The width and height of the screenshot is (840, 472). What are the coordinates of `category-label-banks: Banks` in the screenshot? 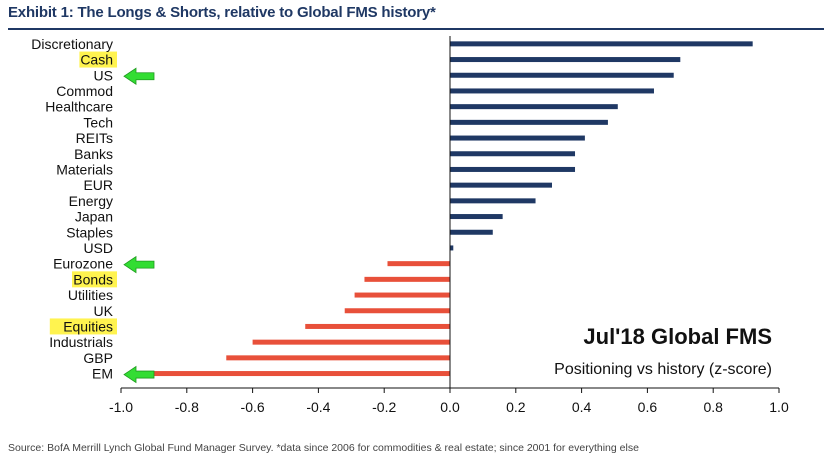 It's located at (93, 154).